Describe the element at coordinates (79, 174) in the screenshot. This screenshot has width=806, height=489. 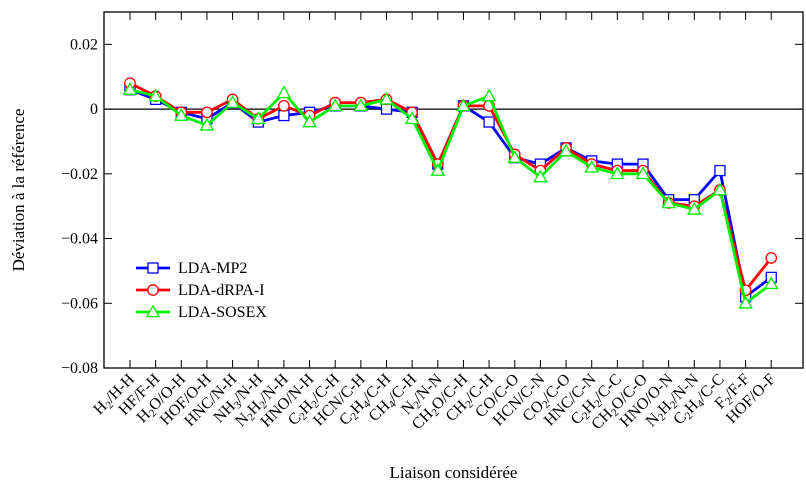
I see `y-tick-label: −0.02` at that location.